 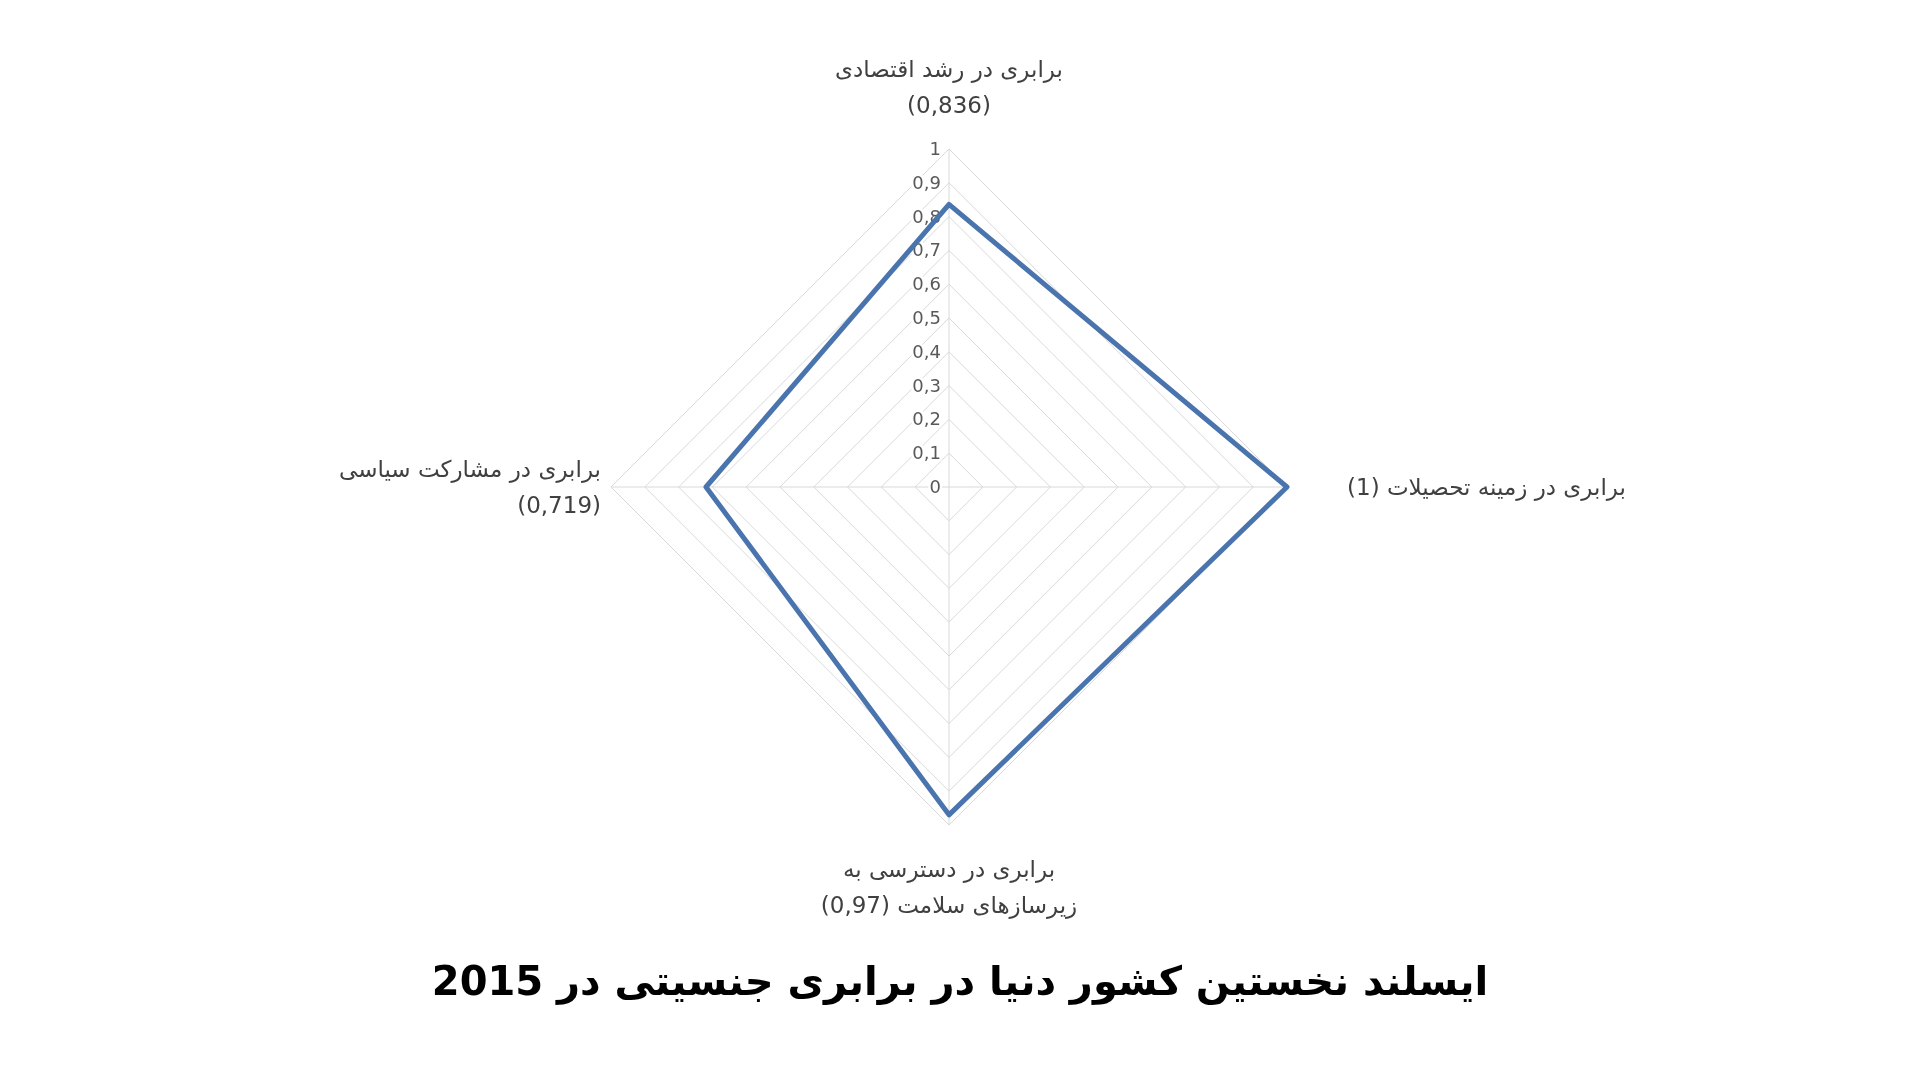 What do you see at coordinates (935, 148) in the screenshot?
I see `y-tick-label: 1` at bounding box center [935, 148].